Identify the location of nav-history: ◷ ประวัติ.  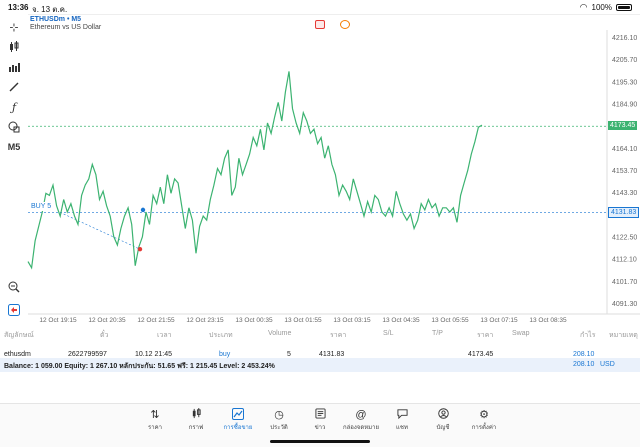
(279, 420).